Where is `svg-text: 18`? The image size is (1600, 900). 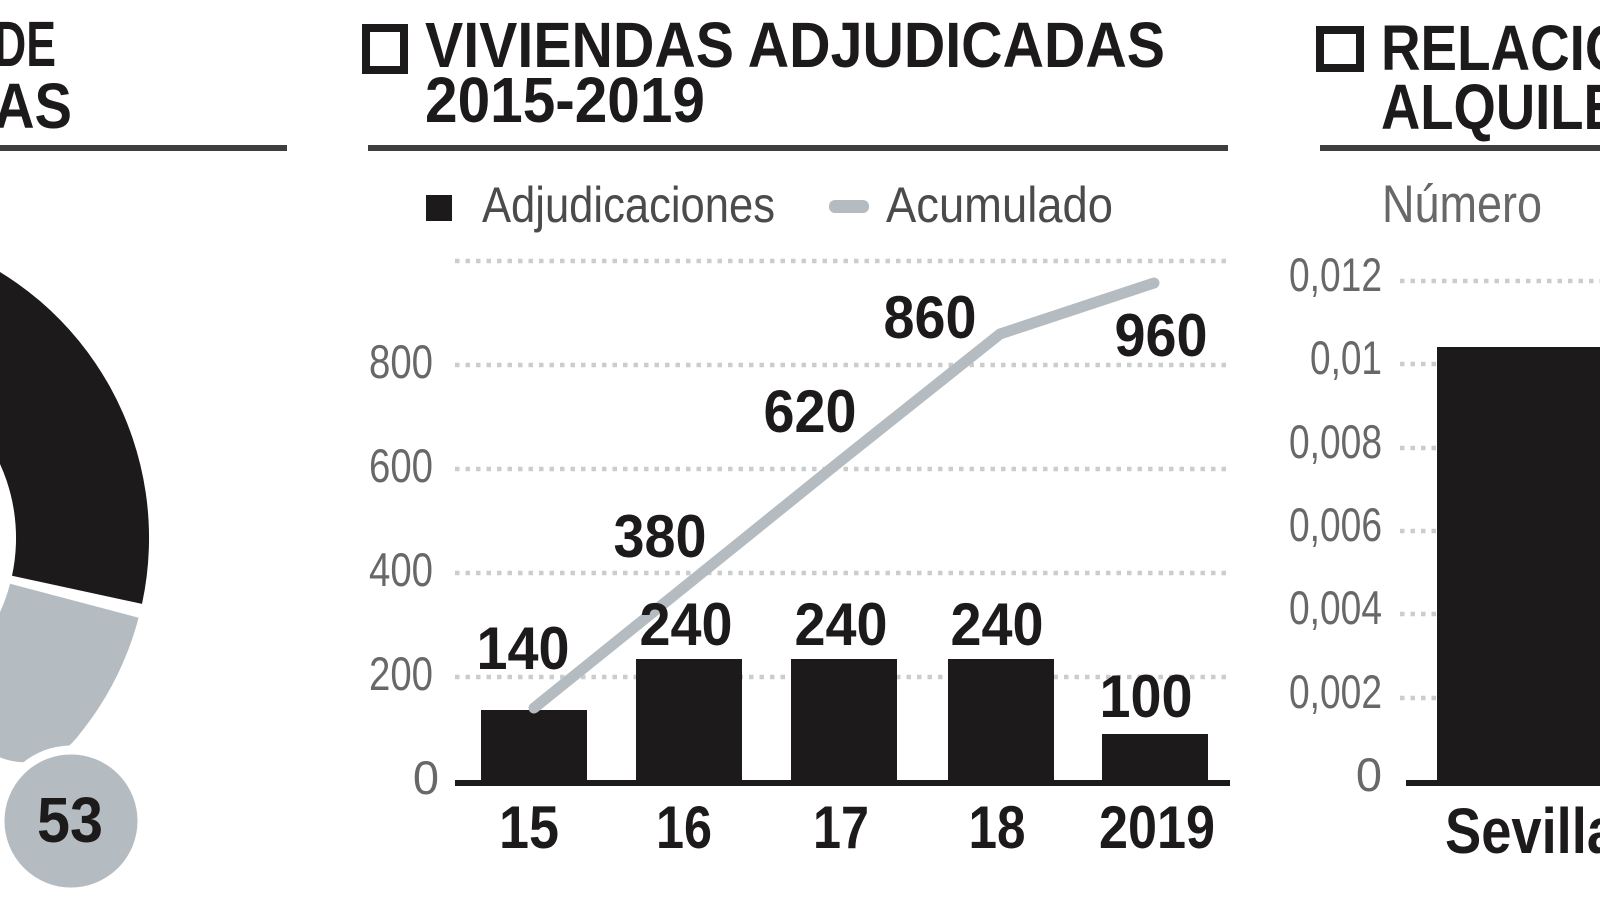 svg-text: 18 is located at coordinates (997, 827).